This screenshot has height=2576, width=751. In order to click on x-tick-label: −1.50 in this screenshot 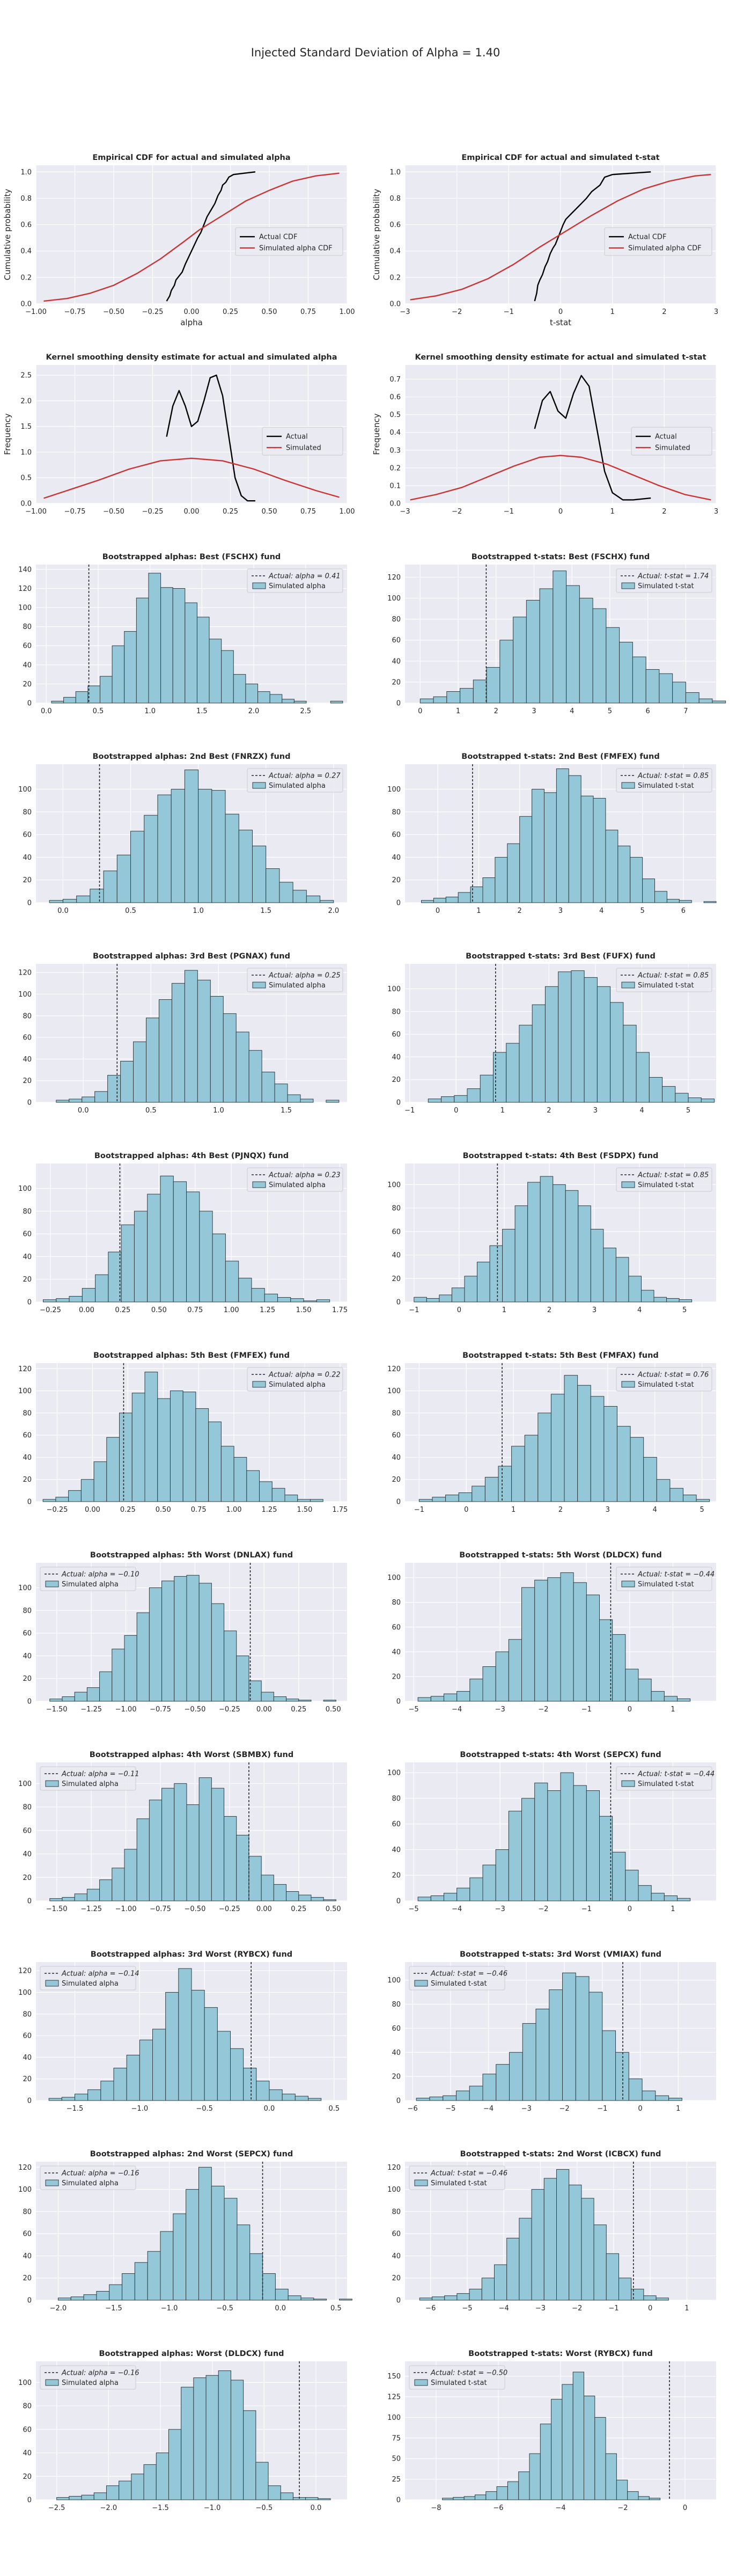, I will do `click(57, 1710)`.